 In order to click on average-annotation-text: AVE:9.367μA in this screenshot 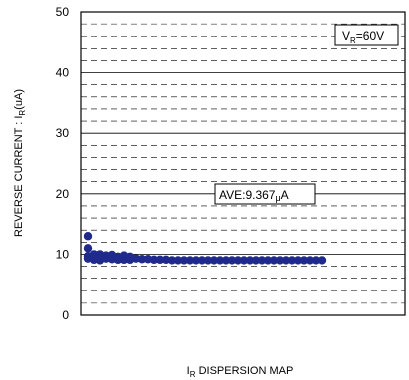, I will do `click(254, 195)`.